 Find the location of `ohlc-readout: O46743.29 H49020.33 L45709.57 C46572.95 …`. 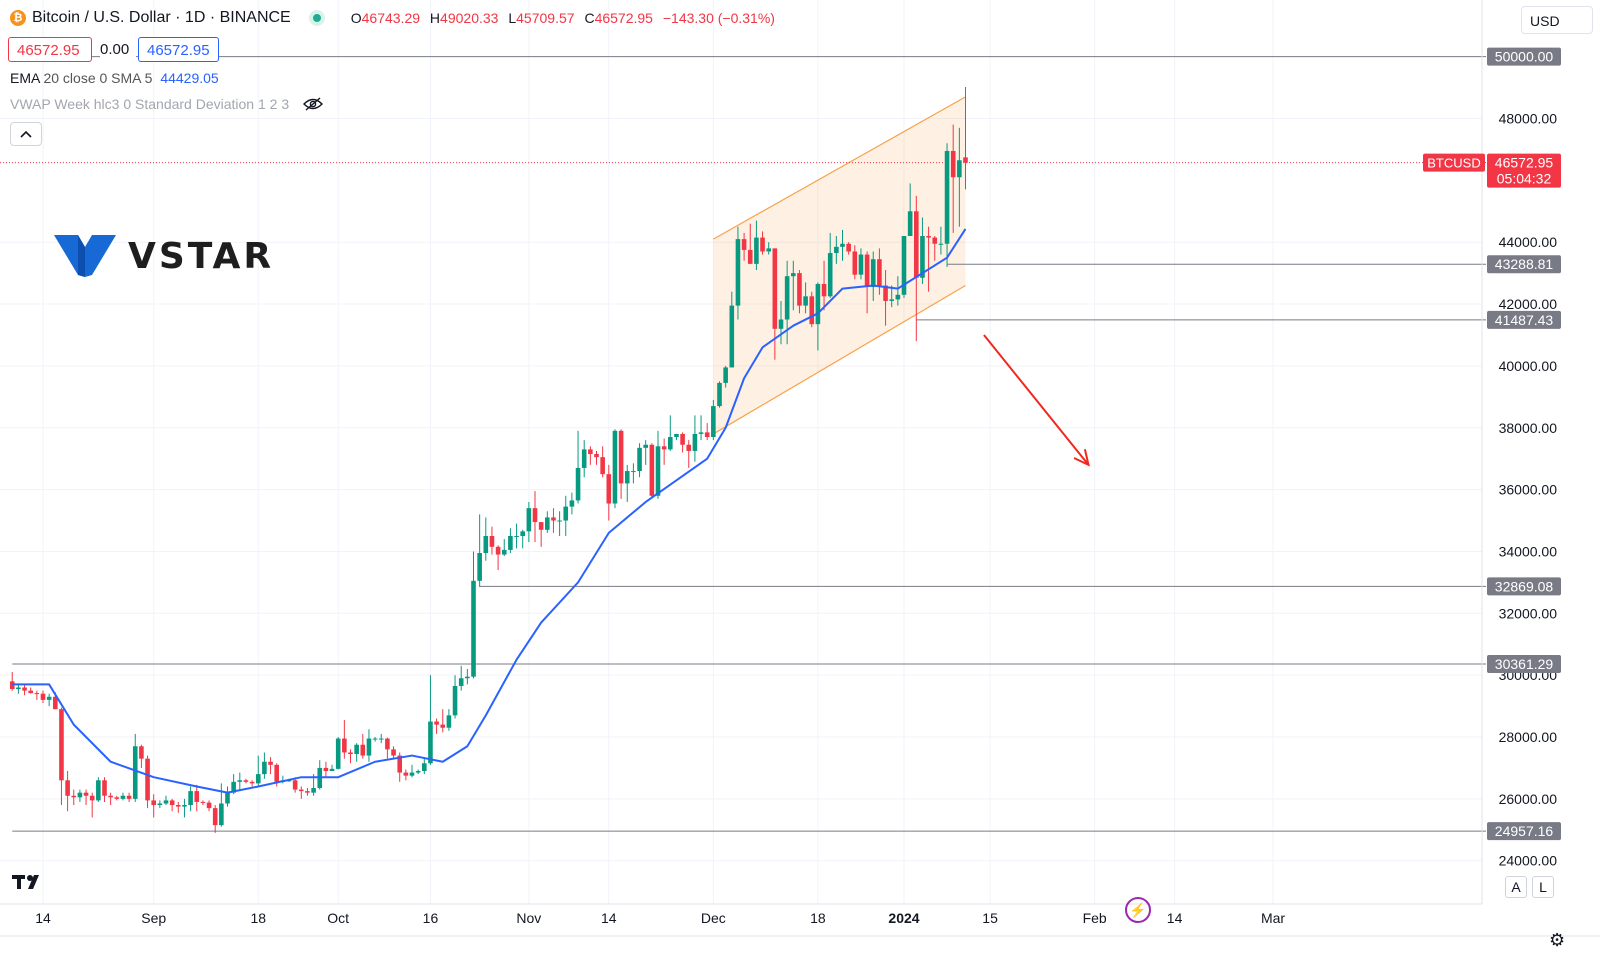

ohlc-readout: O46743.29 H49020.33 L45709.57 C46572.95 … is located at coordinates (562, 18).